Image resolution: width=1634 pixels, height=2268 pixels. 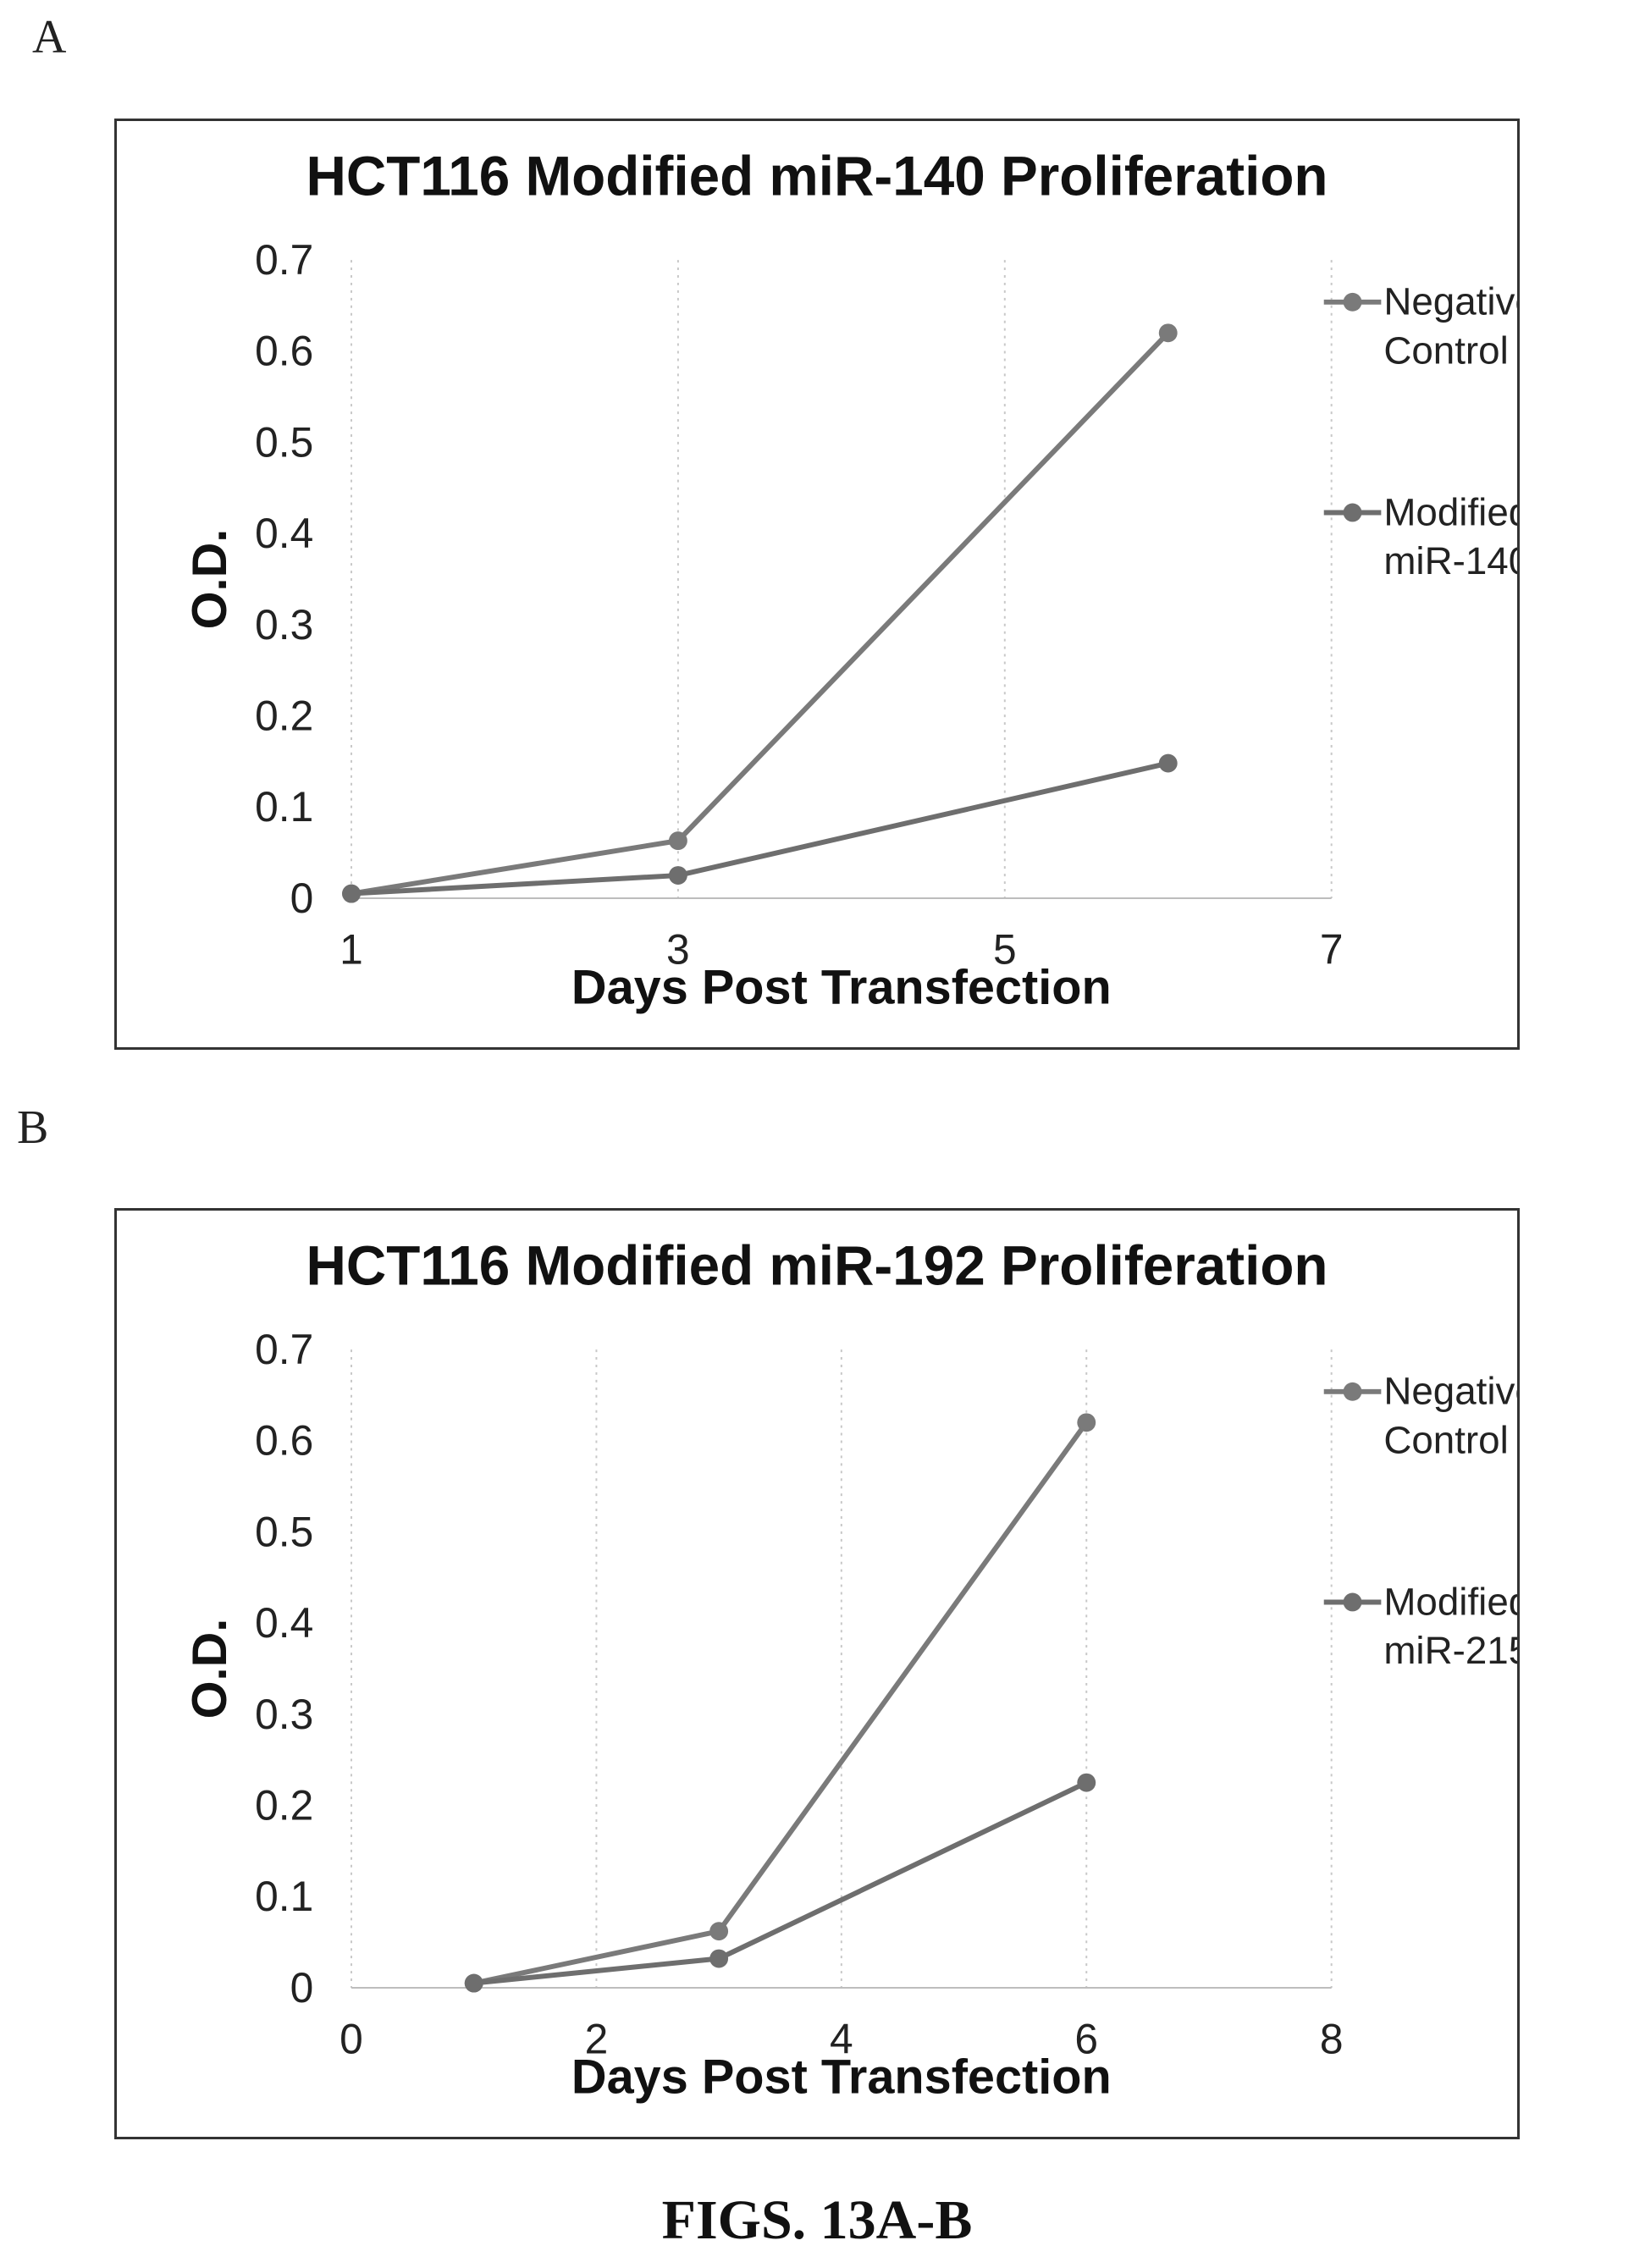 What do you see at coordinates (49, 37) in the screenshot?
I see `panel-a-label: A` at bounding box center [49, 37].